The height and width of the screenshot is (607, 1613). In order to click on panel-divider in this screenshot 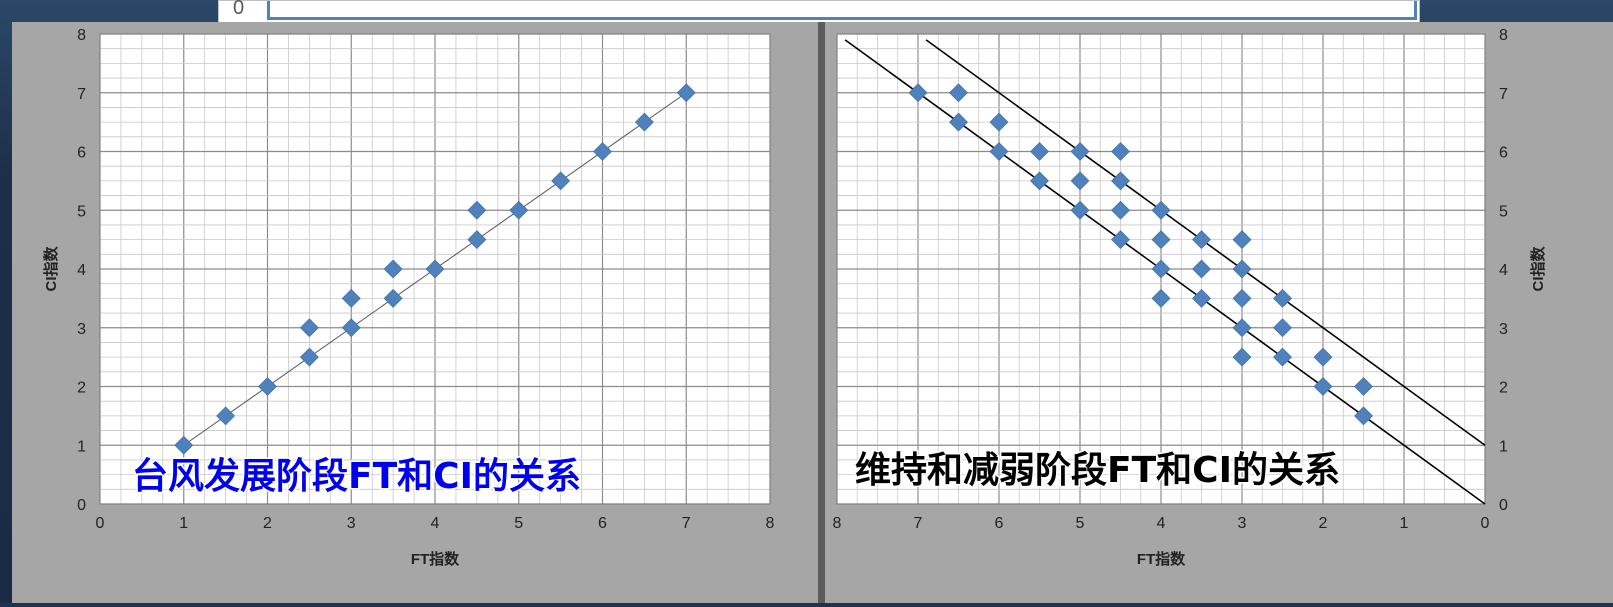, I will do `click(821, 312)`.